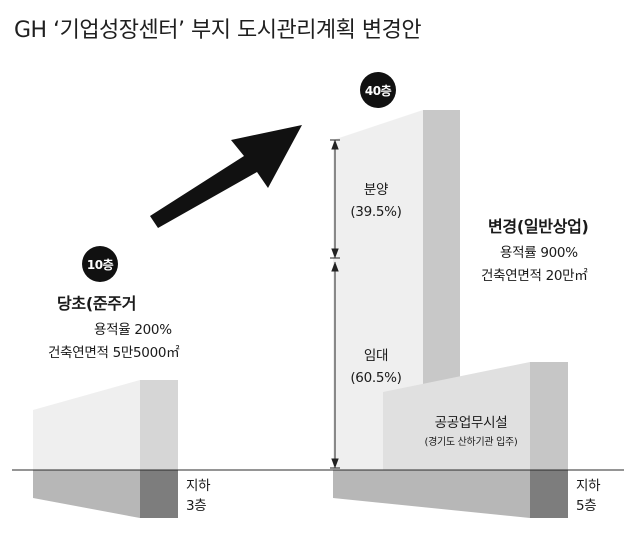 This screenshot has width=633, height=553. I want to click on current-floors-badge: 10층, so click(100, 264).